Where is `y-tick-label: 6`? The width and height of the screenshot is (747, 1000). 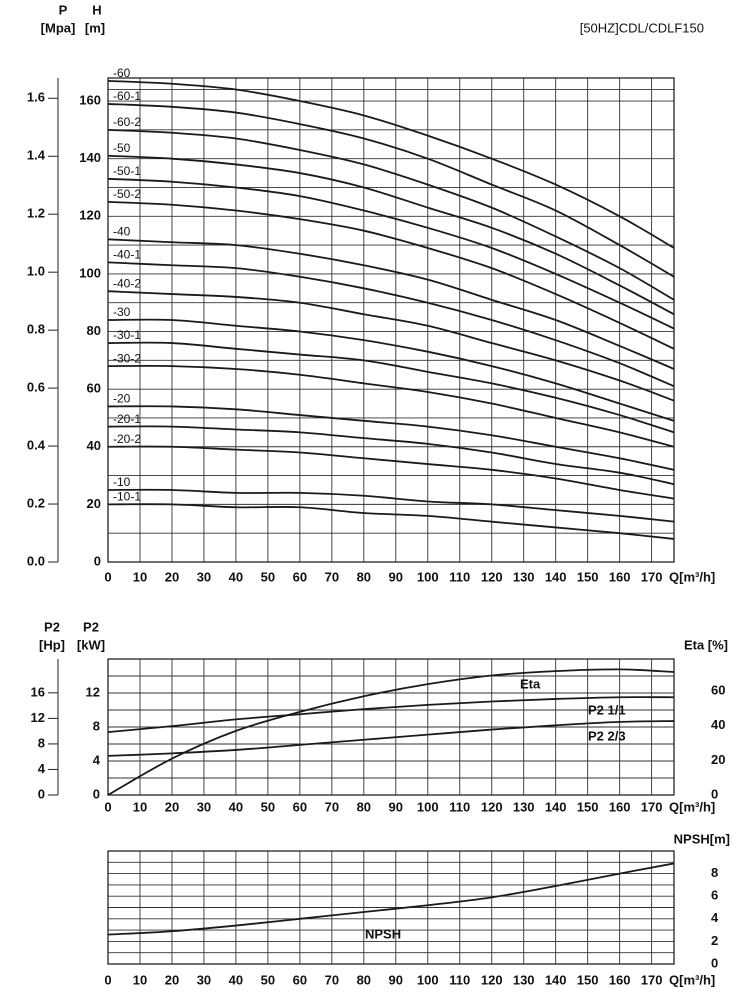 y-tick-label: 6 is located at coordinates (714, 895).